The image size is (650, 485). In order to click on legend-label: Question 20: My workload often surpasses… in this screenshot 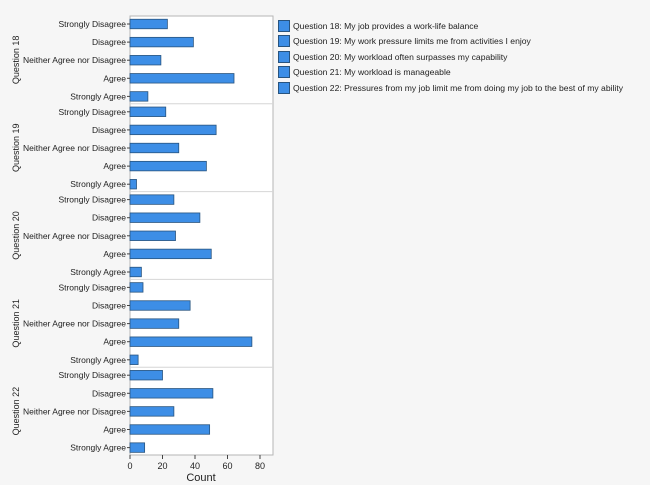, I will do `click(400, 56)`.